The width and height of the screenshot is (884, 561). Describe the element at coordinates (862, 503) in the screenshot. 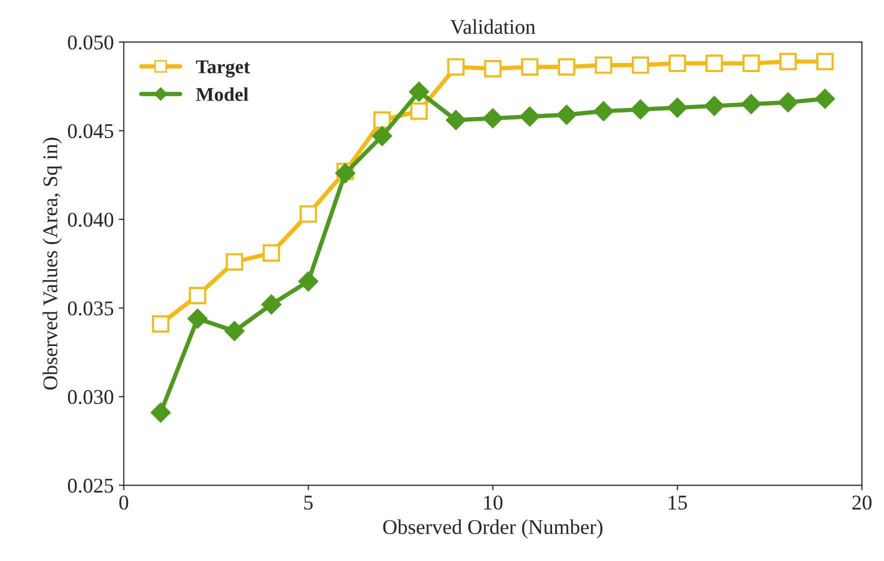

I see `x-tick-label: 20` at that location.